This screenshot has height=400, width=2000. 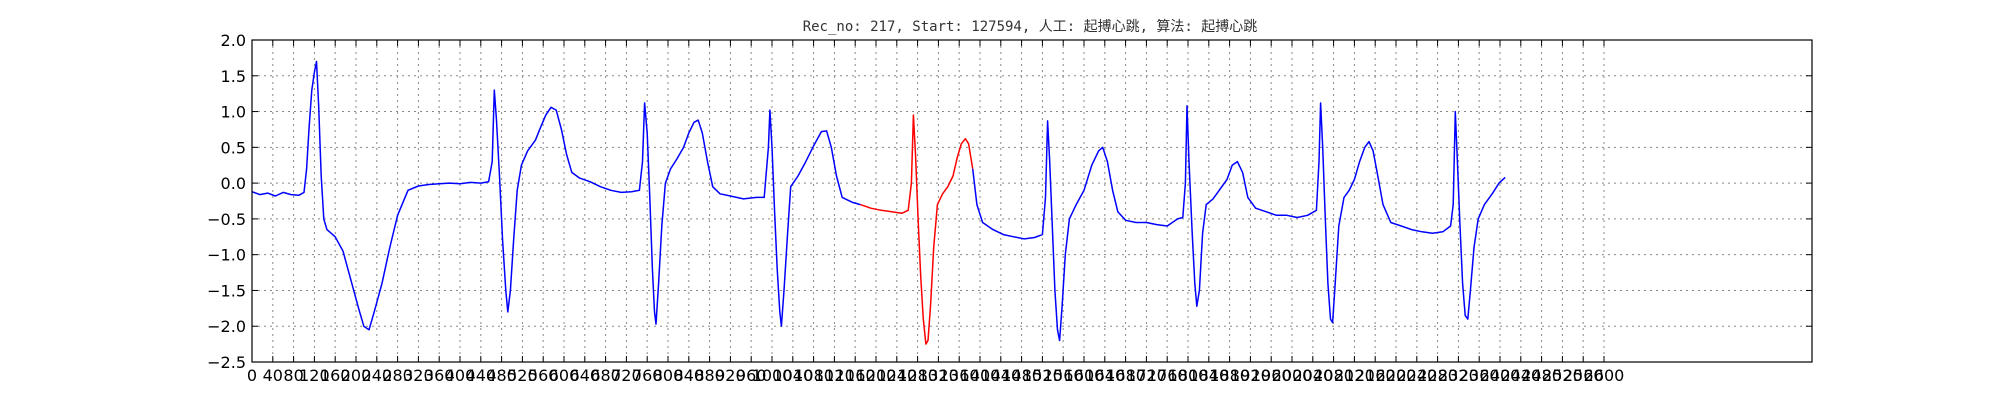 What do you see at coordinates (751, 375) in the screenshot?
I see `x-tick-label: 960` at bounding box center [751, 375].